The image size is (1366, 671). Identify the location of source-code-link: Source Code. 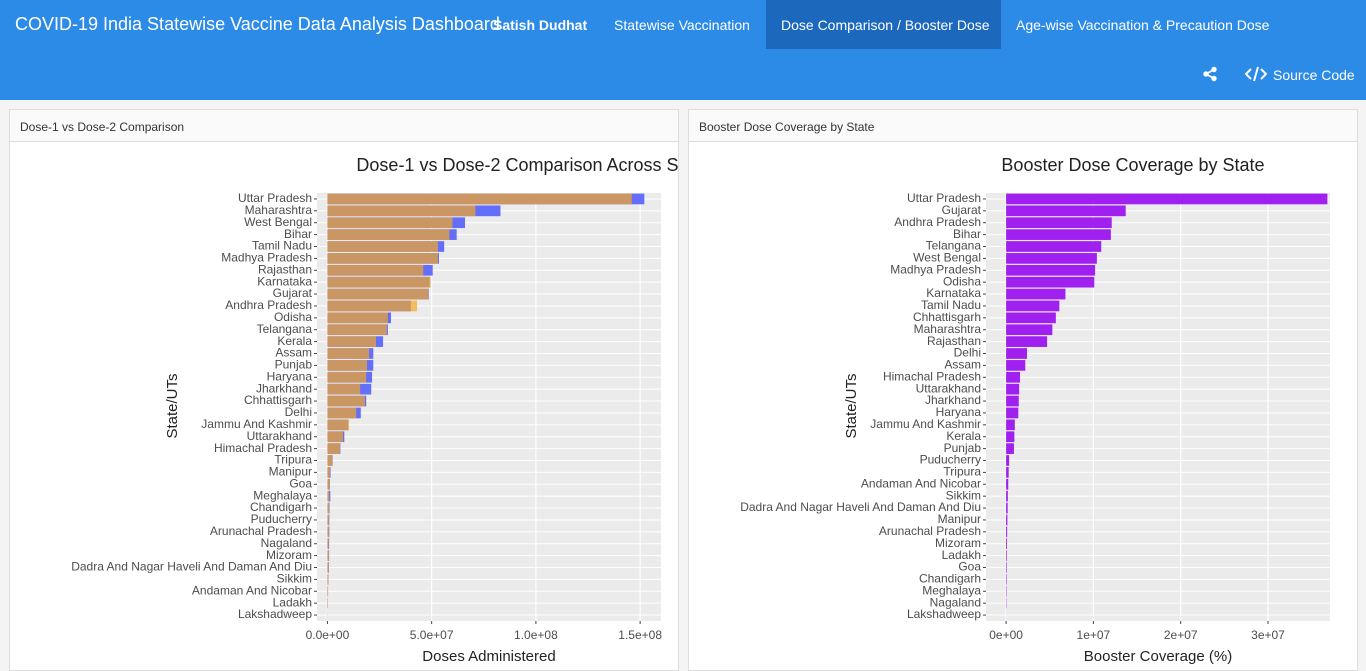
(1314, 75).